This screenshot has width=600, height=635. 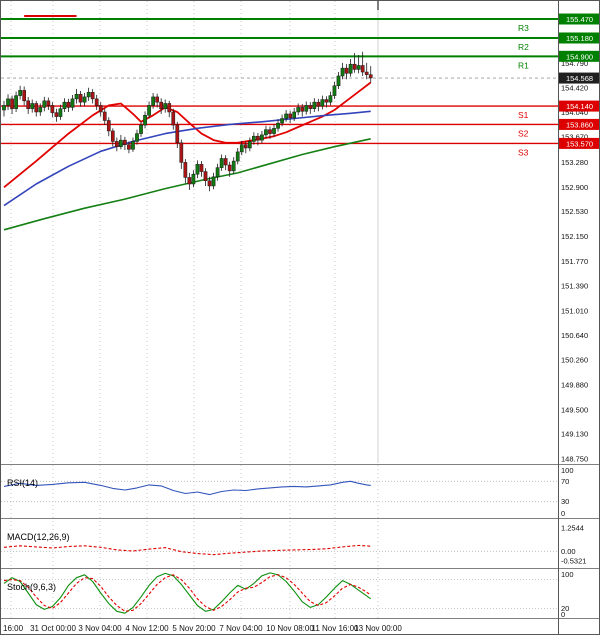 What do you see at coordinates (241, 628) in the screenshot?
I see `time-axis-label: 7 Nov 04:00` at bounding box center [241, 628].